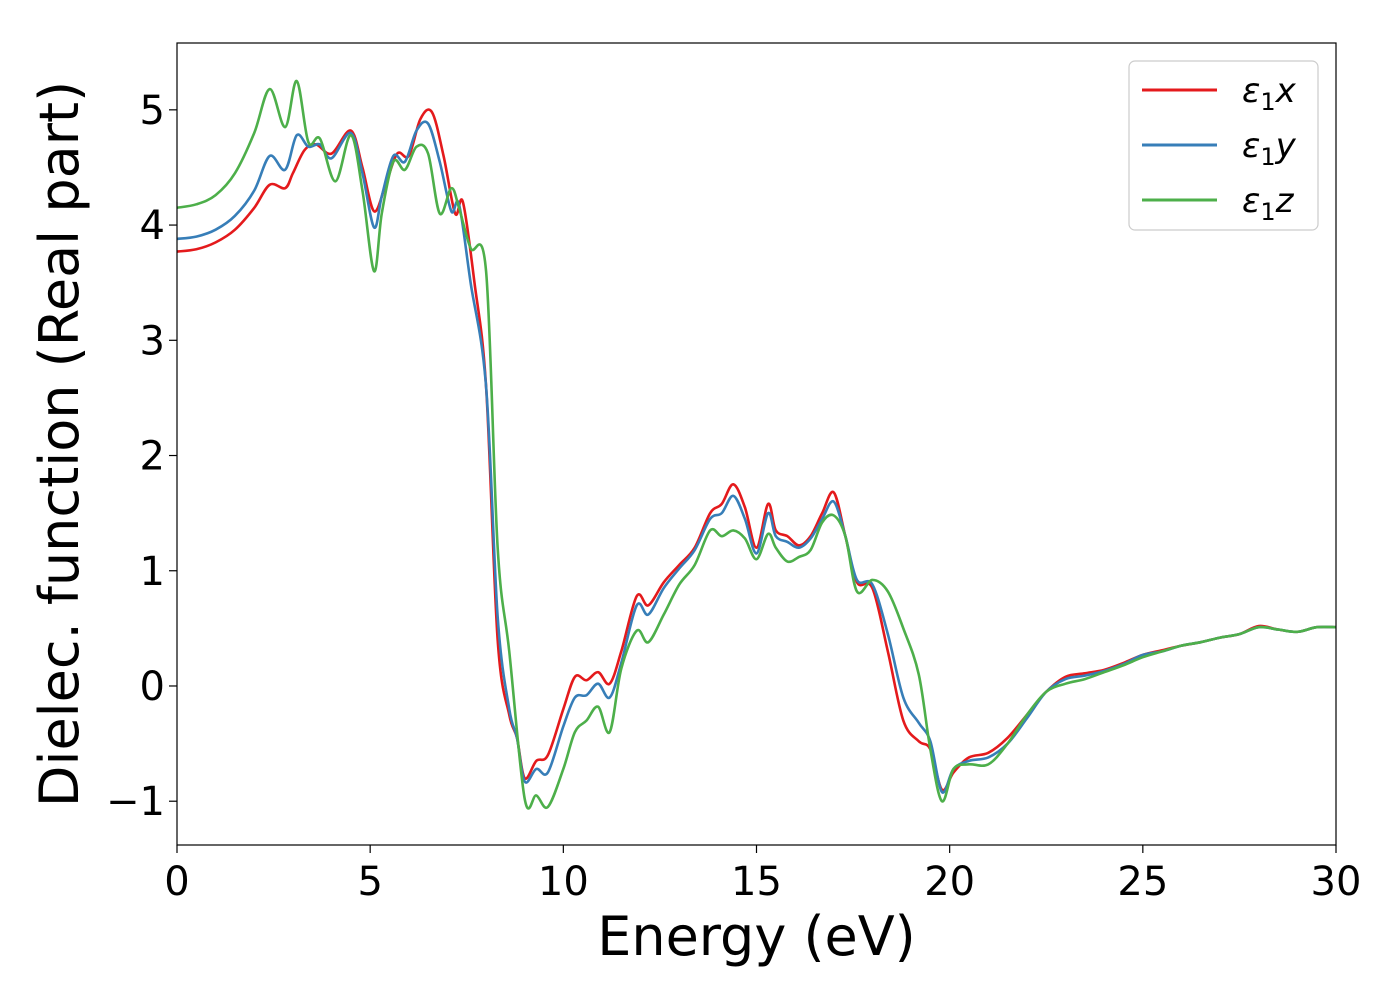 This screenshot has width=1400, height=1000. Describe the element at coordinates (1269, 93) in the screenshot. I see `legend-label-x: ε1x` at that location.